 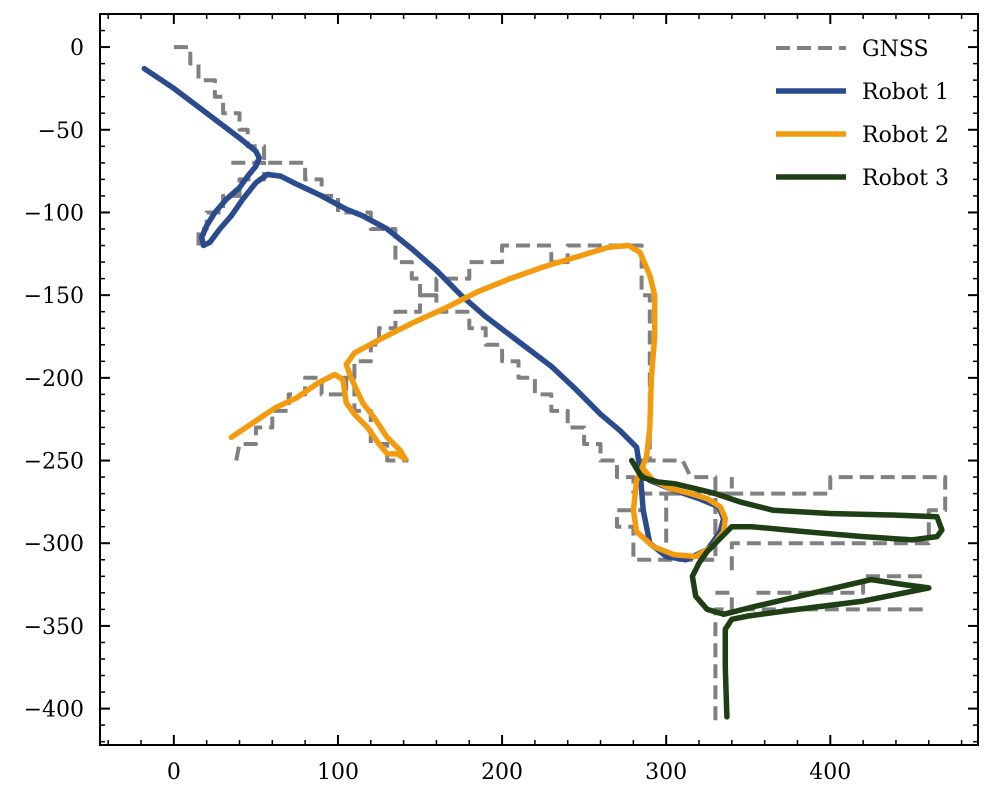 I want to click on y-tick-label: −200, so click(x=54, y=379).